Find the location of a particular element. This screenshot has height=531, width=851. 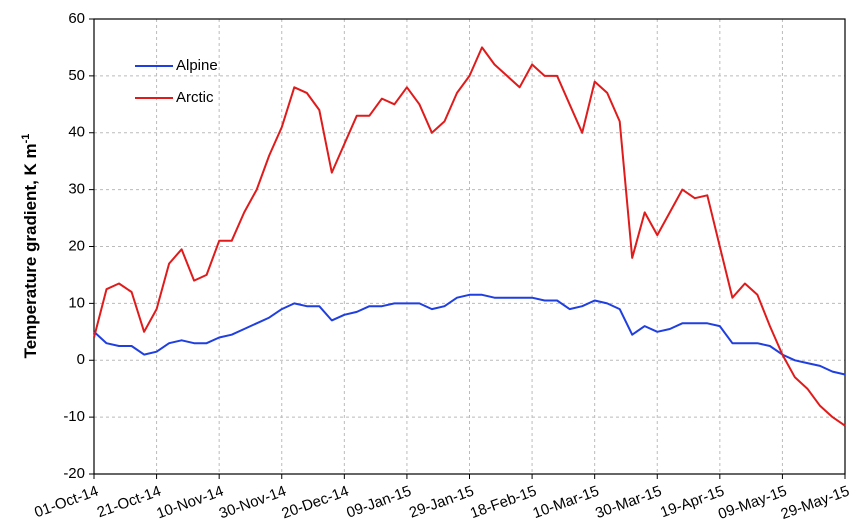

y-tick-label: 20 is located at coordinates (76, 245).